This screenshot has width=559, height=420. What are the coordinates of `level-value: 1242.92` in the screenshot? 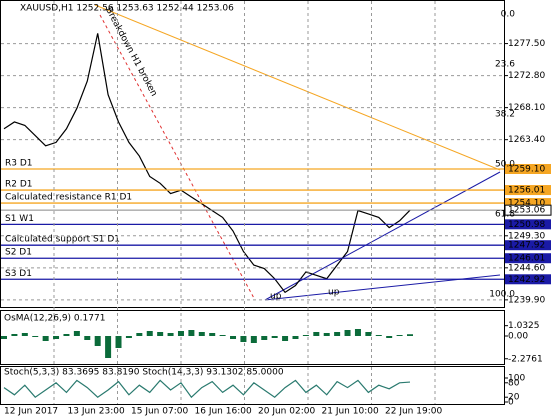 It's located at (526, 280).